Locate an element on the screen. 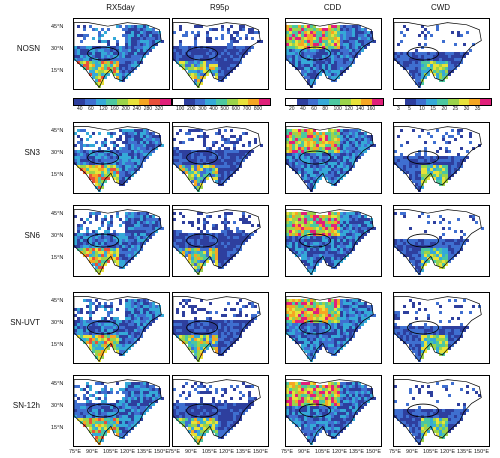  map-panel is located at coordinates (333, 54).